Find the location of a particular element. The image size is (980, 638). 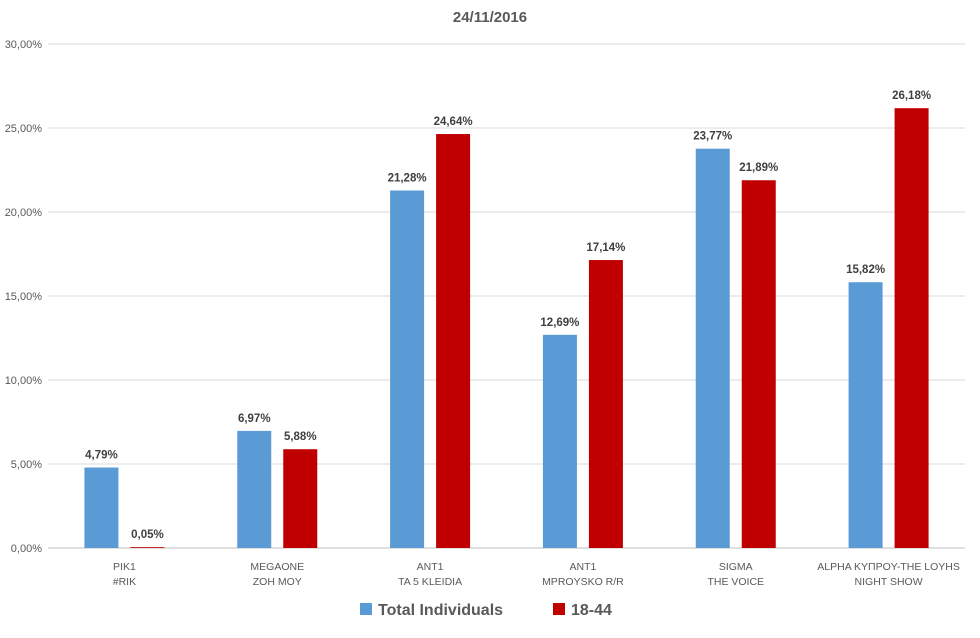

y-tick-label: 30,00% is located at coordinates (24, 45).